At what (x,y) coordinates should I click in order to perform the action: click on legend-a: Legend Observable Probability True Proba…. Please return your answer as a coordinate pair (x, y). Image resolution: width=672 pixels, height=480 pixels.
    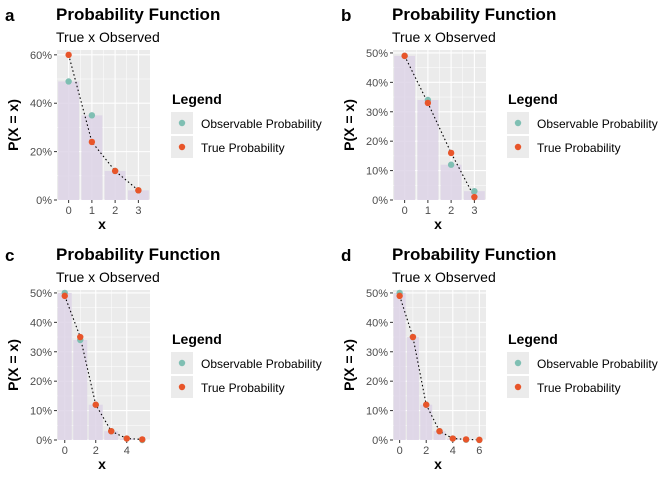
    Looking at the image, I should click on (246, 124).